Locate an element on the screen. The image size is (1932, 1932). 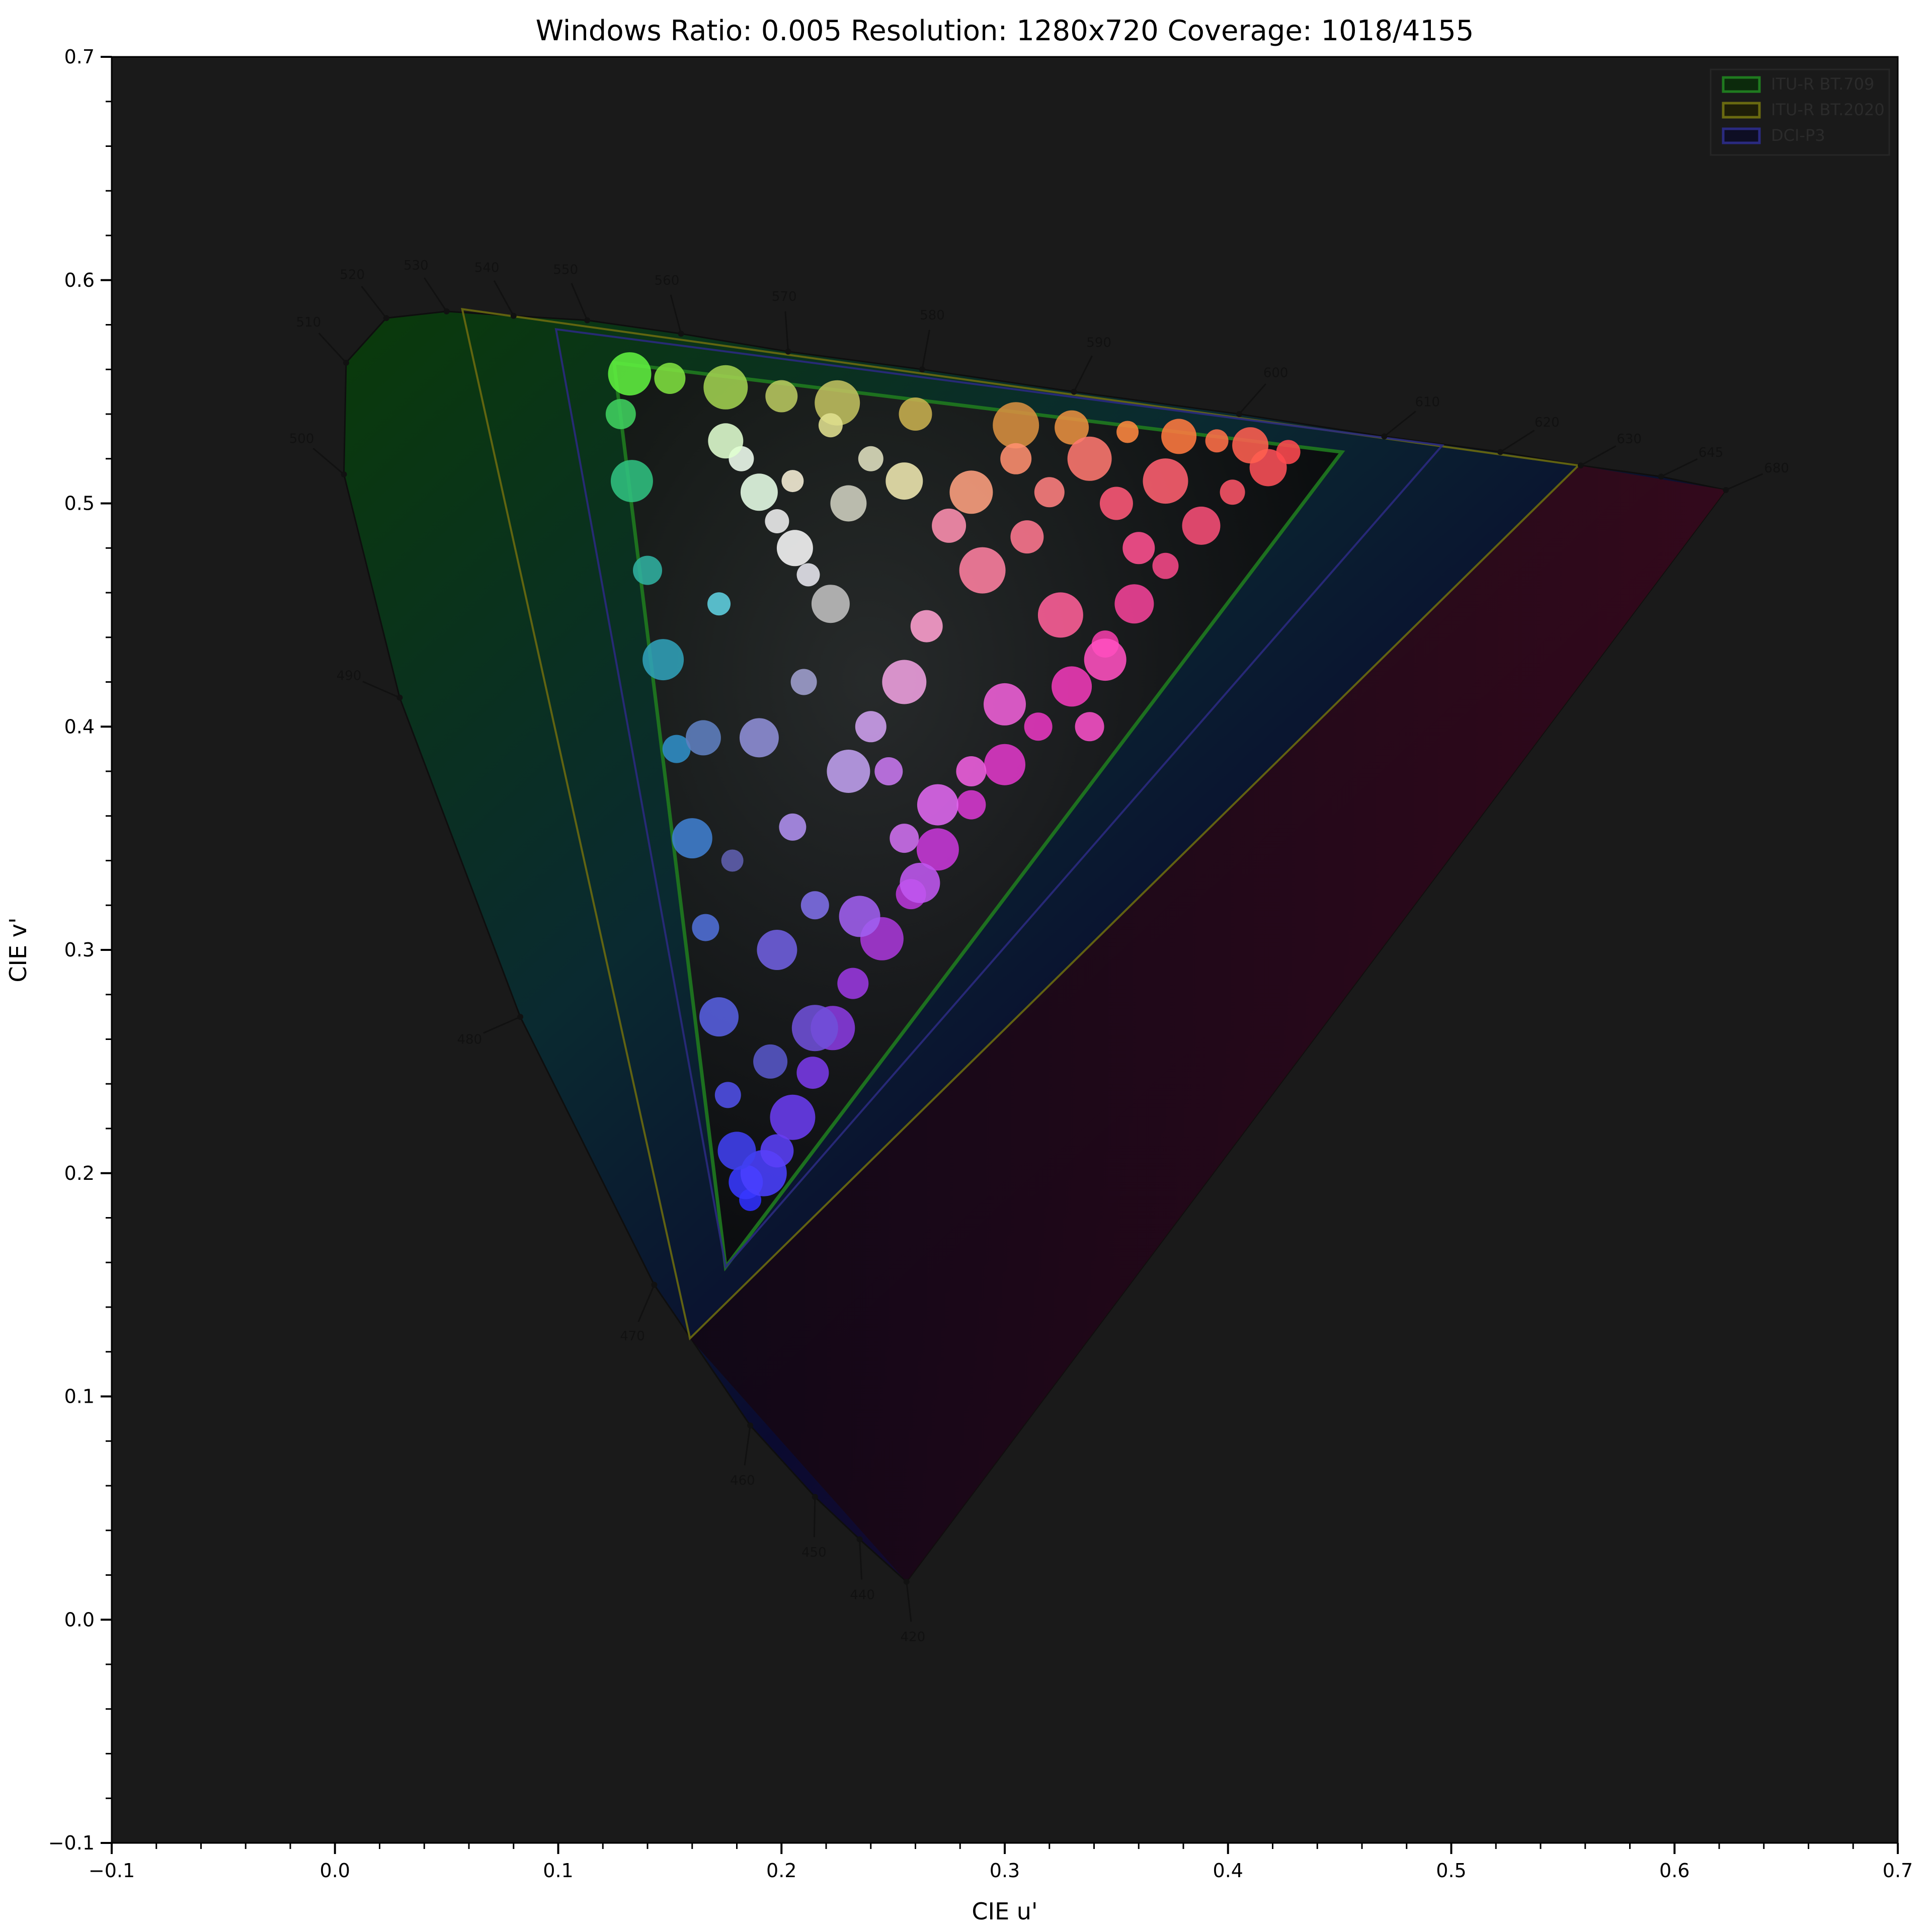
wavelength-label: 570 is located at coordinates (784, 296).